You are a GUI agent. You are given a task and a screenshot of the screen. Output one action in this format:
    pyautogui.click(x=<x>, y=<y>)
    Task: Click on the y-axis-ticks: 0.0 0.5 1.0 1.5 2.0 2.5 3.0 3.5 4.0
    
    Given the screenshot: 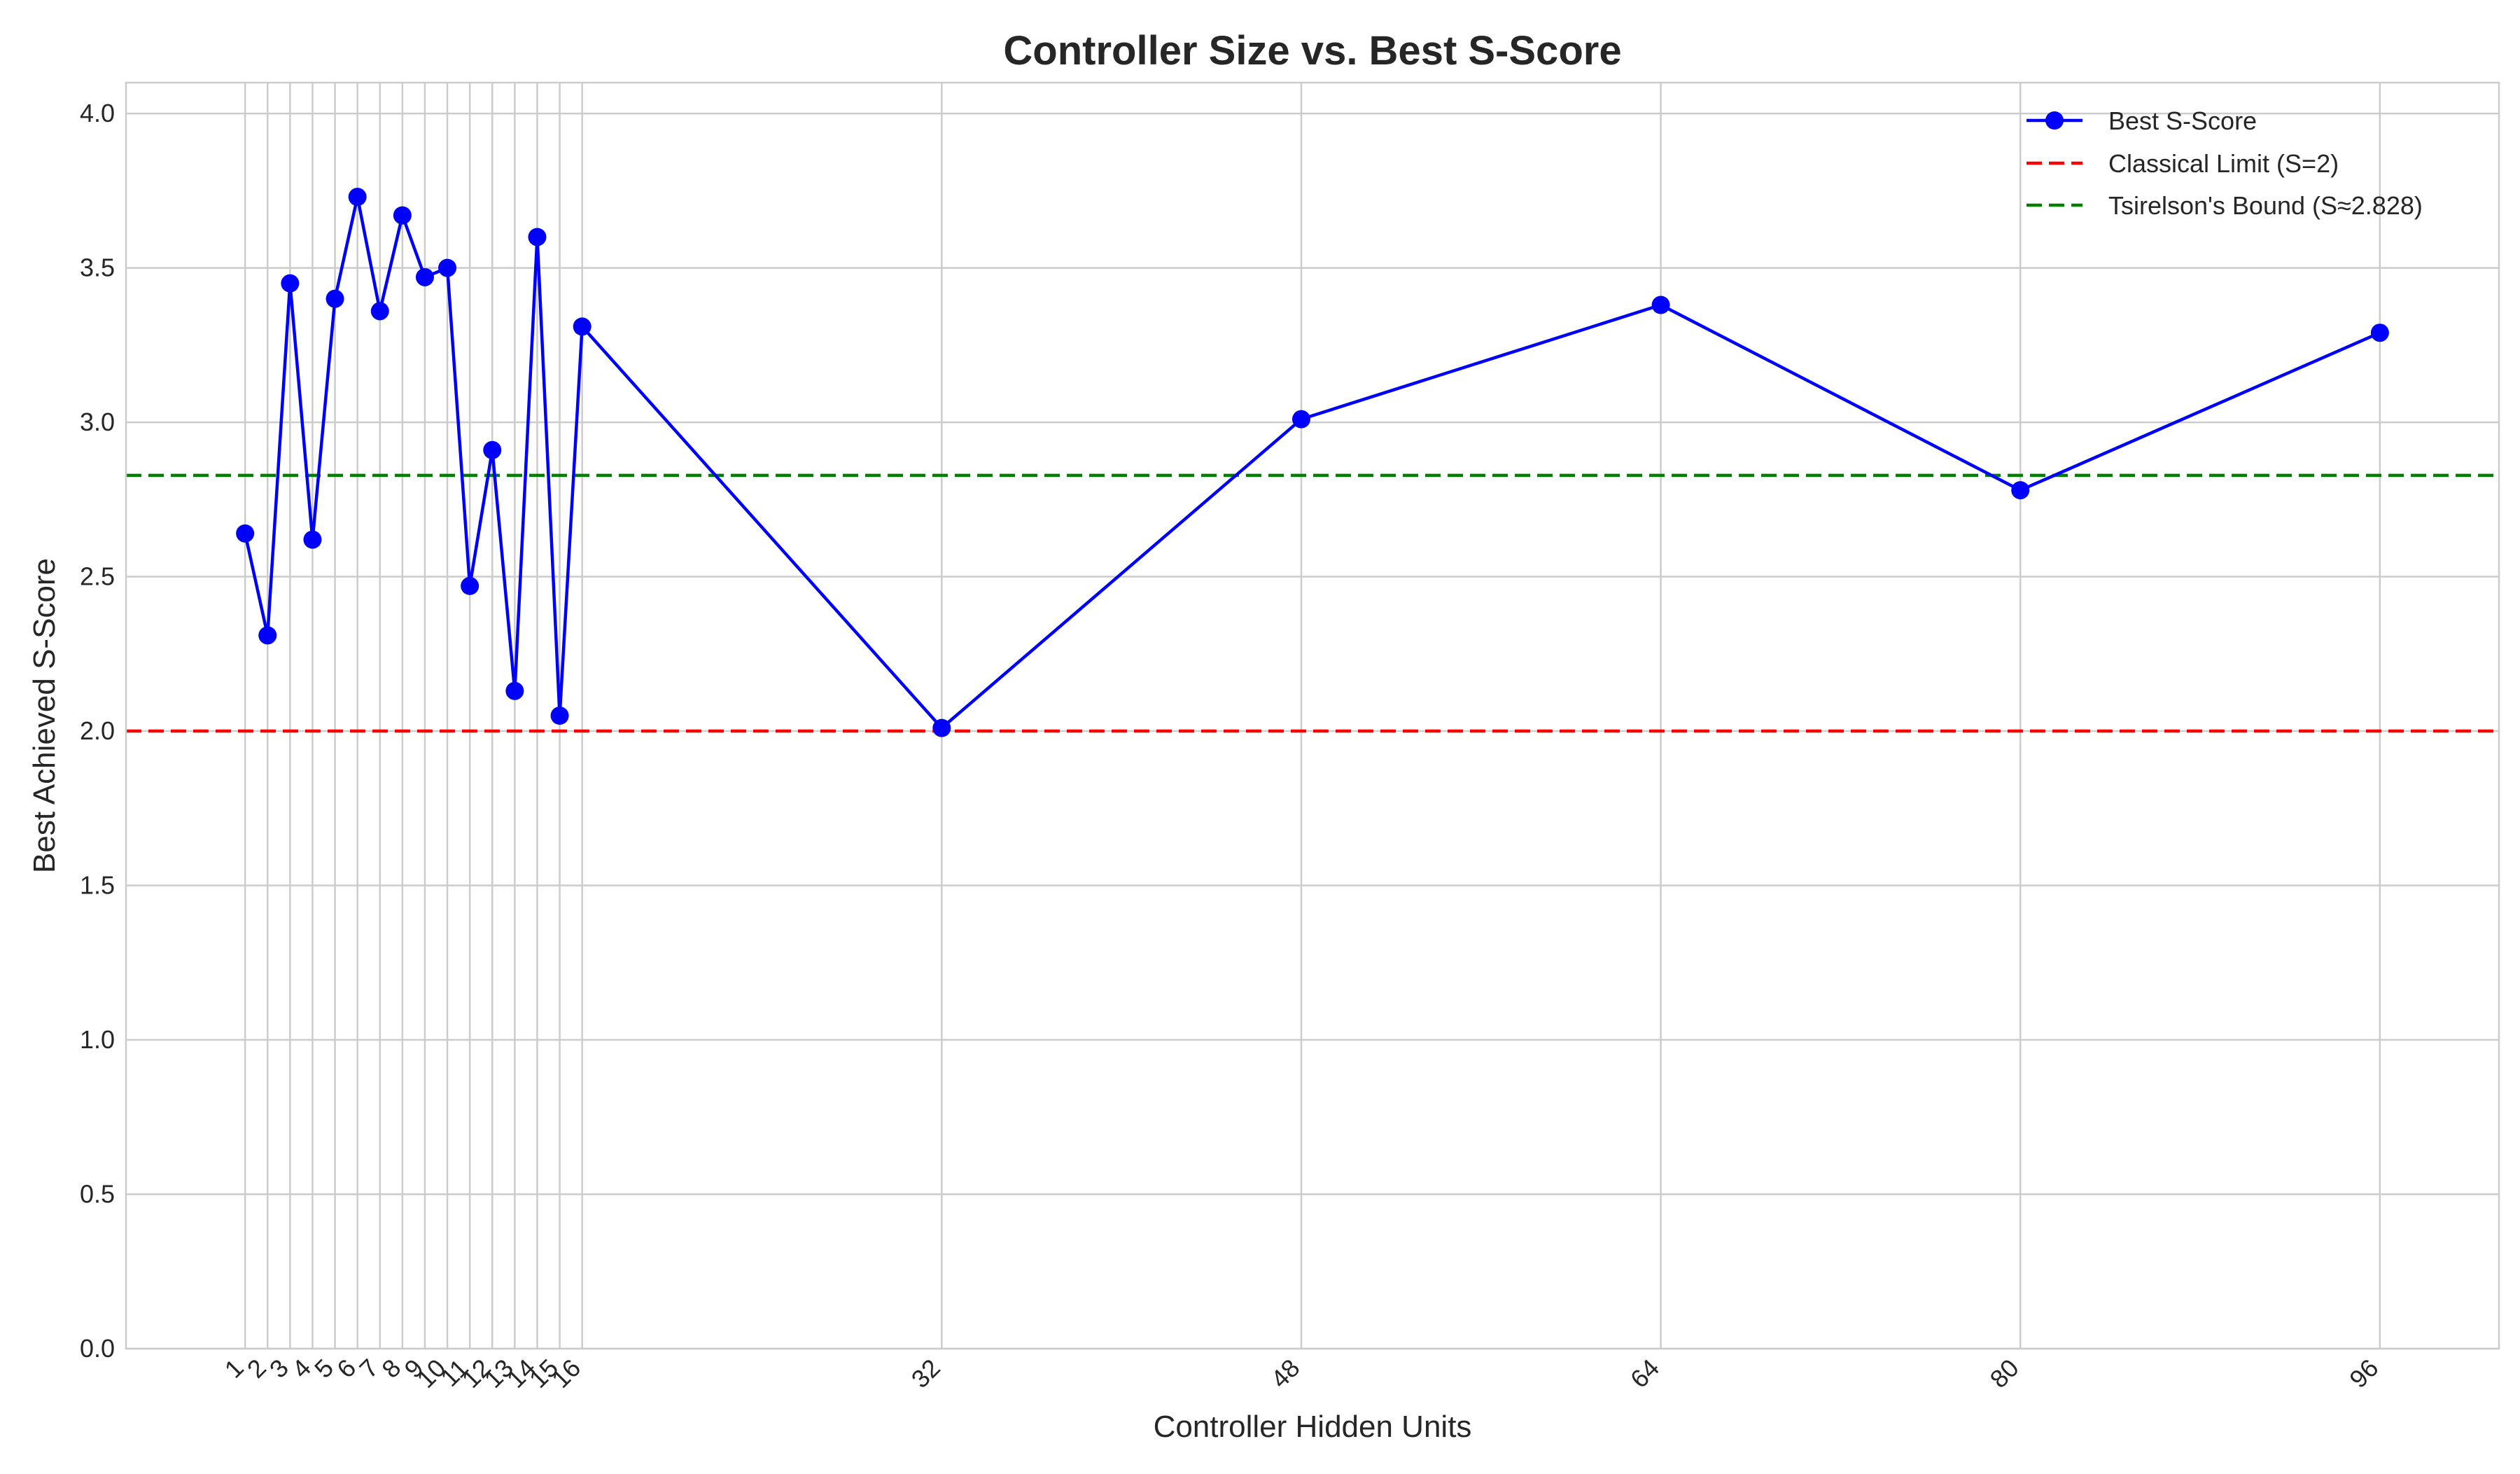 What is the action you would take?
    pyautogui.click(x=97, y=731)
    